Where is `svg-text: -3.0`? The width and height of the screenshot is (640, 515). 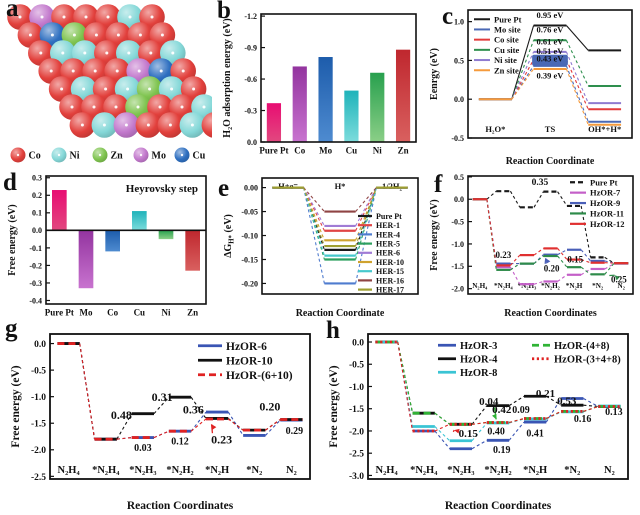
svg-text: -3.0 is located at coordinates (356, 477).